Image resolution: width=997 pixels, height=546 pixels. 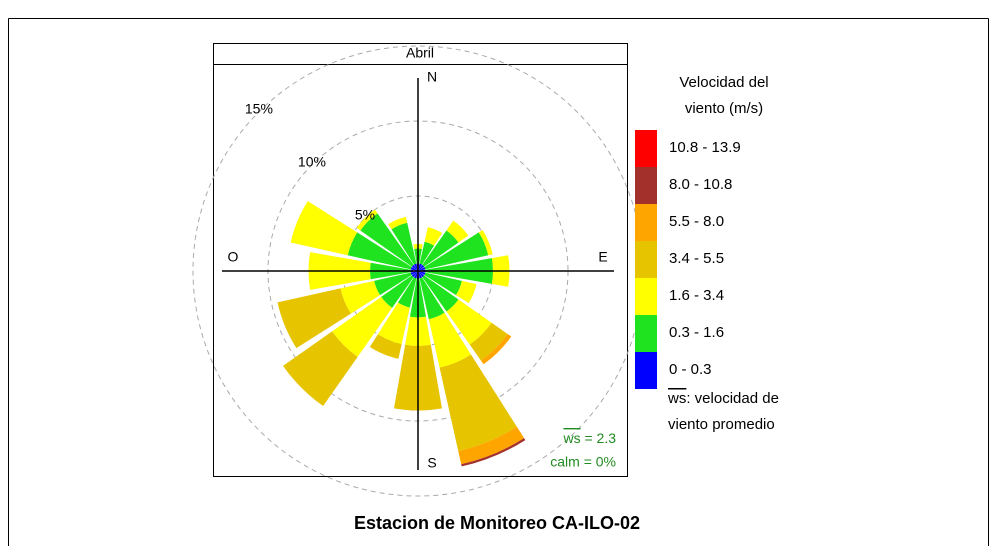 What do you see at coordinates (432, 77) in the screenshot?
I see `direction-label: N` at bounding box center [432, 77].